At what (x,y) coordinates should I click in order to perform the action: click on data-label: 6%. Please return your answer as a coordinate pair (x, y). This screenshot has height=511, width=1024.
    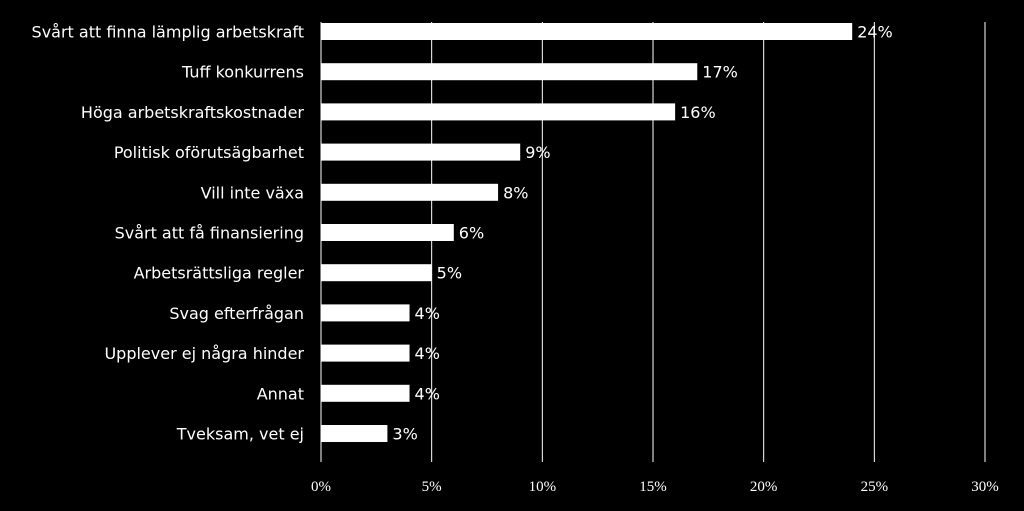
    Looking at the image, I should click on (471, 233).